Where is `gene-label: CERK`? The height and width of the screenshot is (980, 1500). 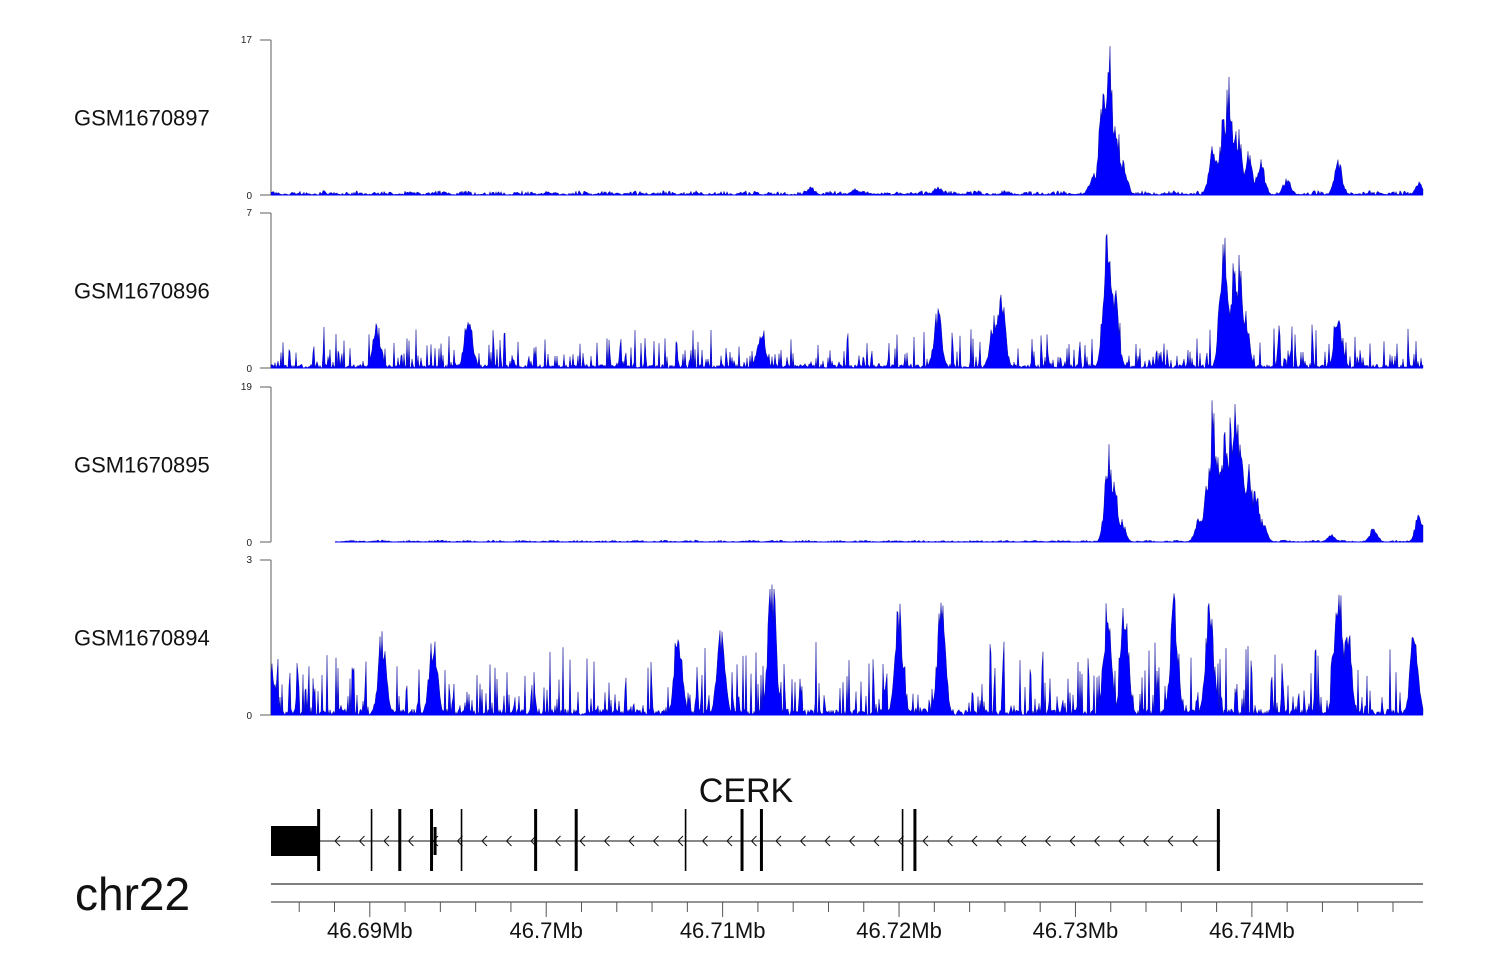 gene-label: CERK is located at coordinates (746, 791).